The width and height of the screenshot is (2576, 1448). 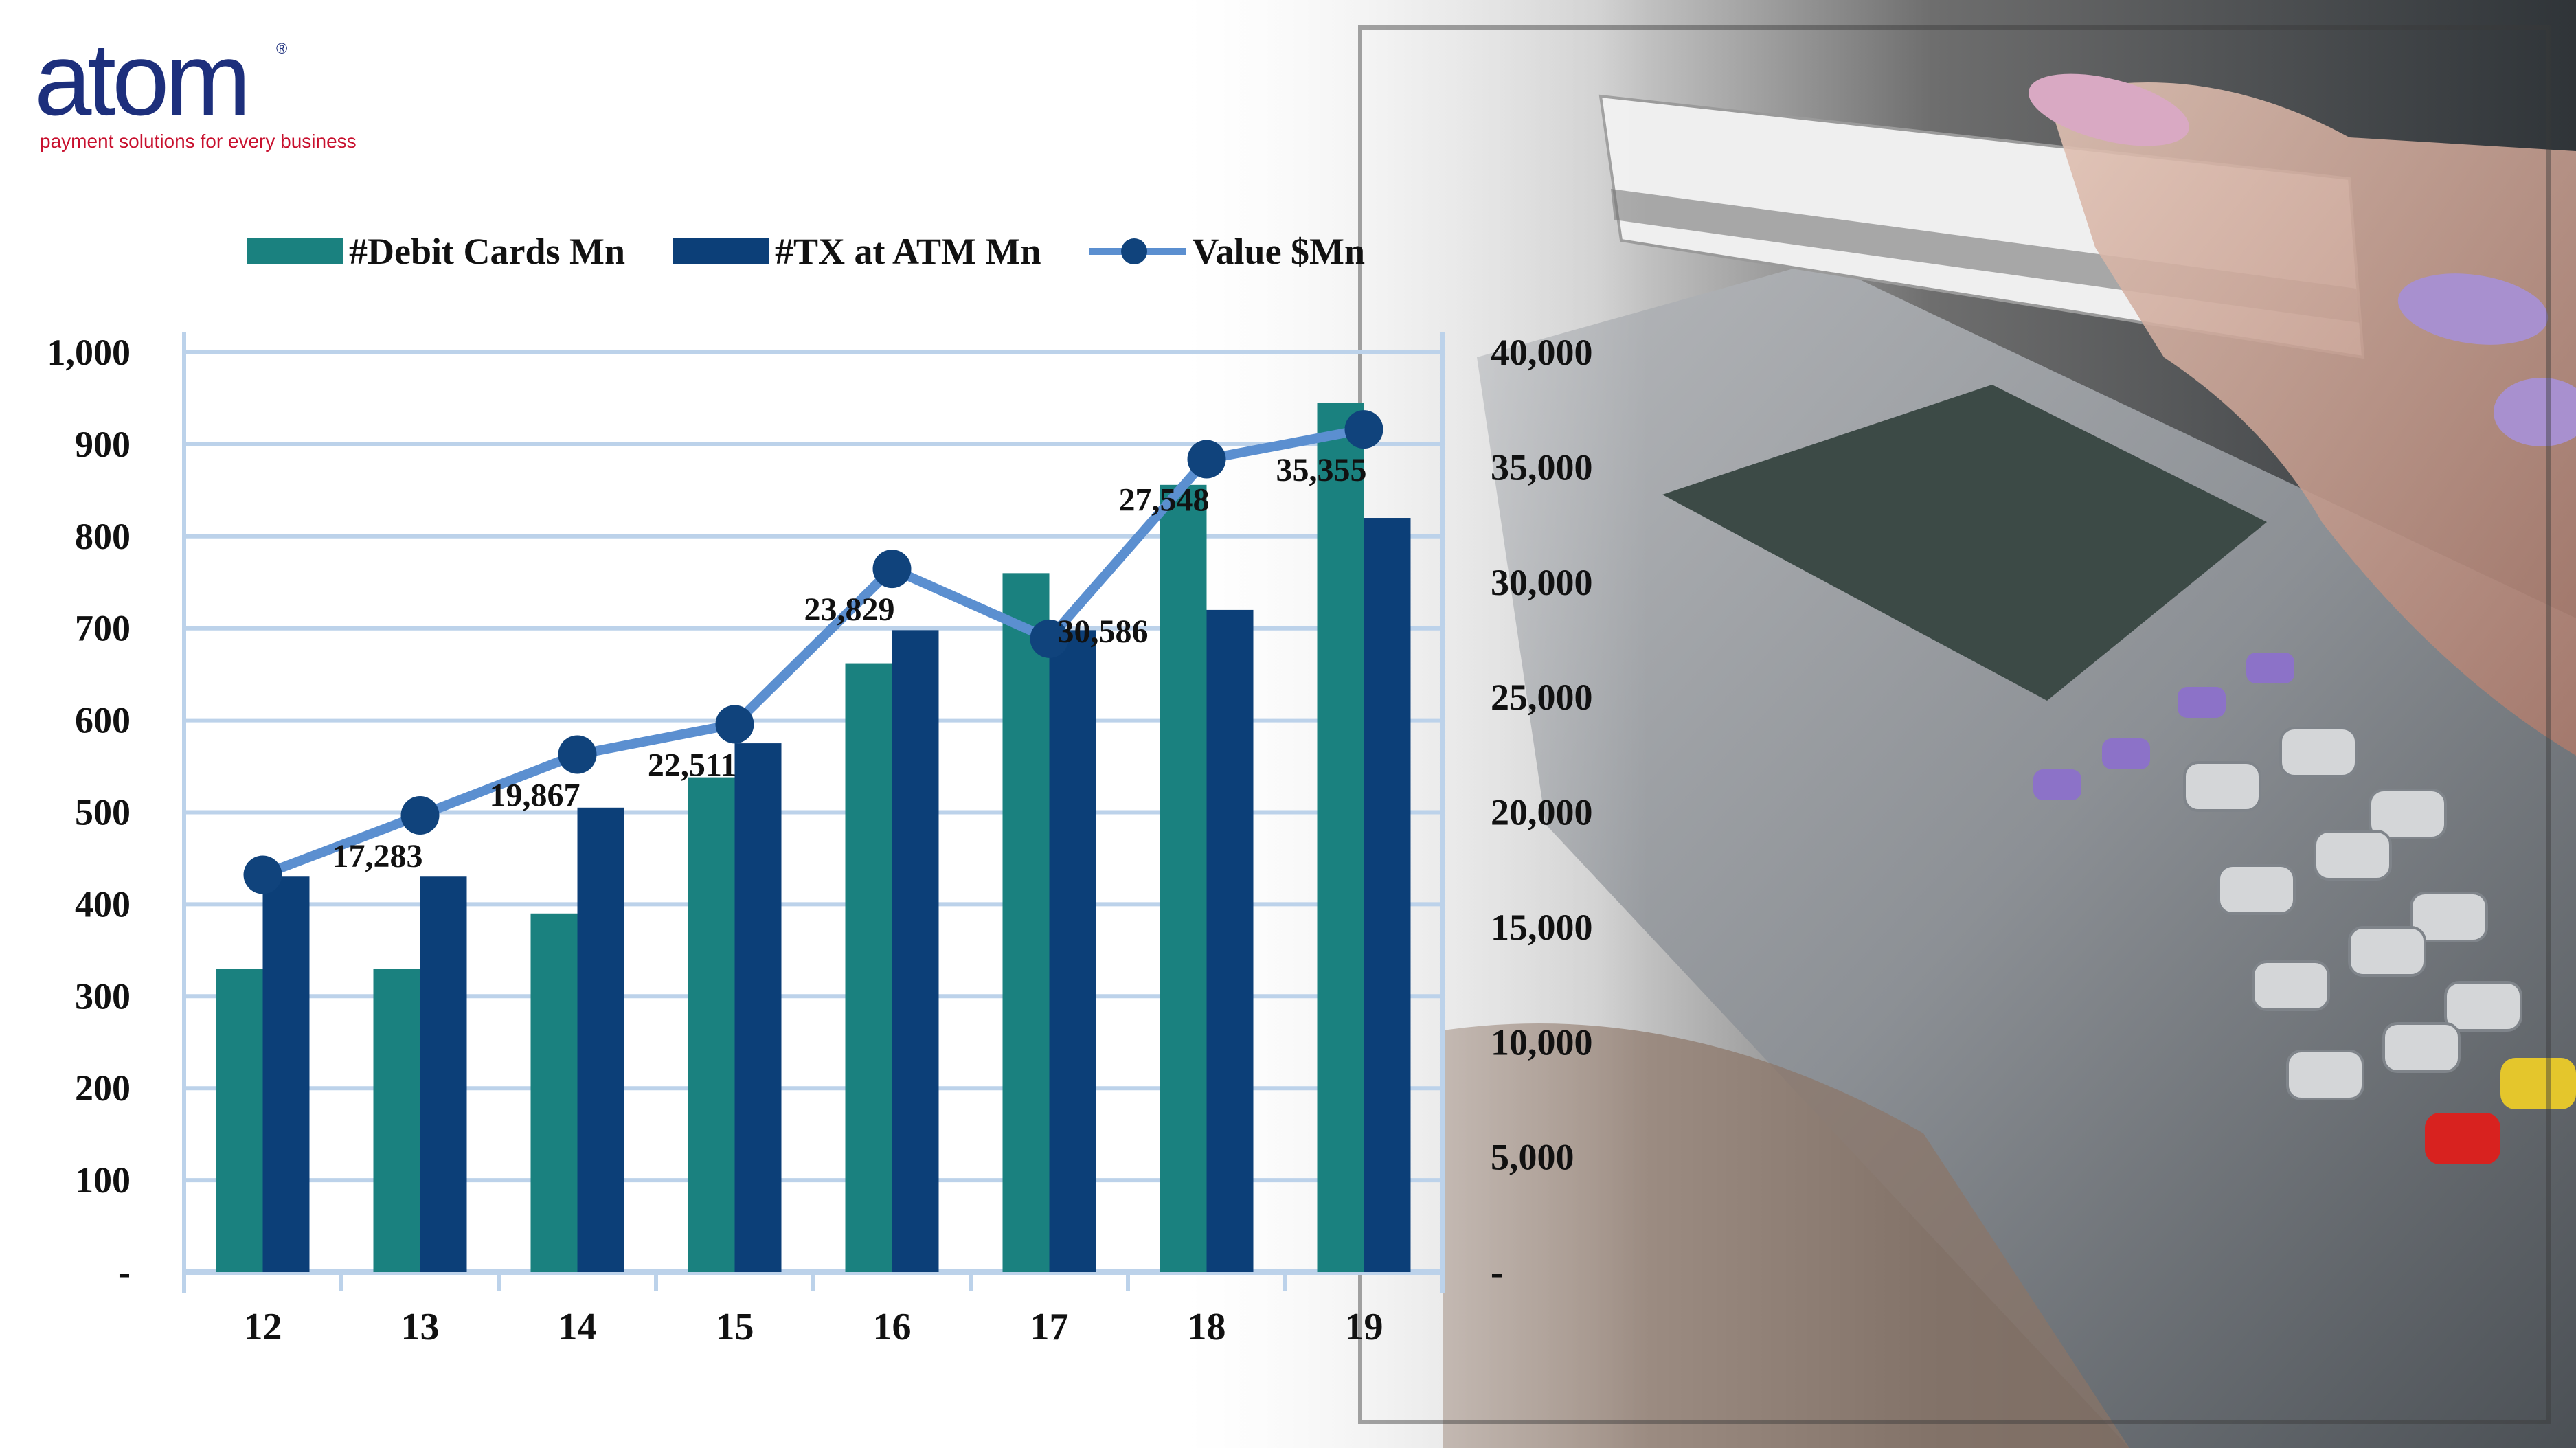 I want to click on value-data-label: 22,511, so click(x=692, y=765).